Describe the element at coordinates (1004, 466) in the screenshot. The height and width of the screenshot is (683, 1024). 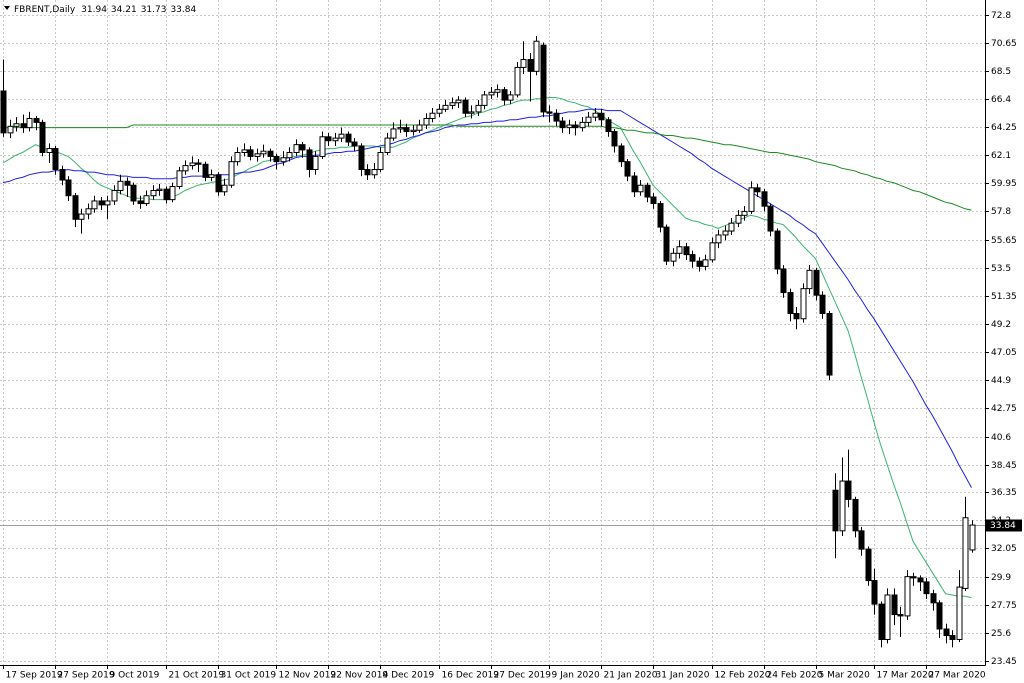
I see `y-tick-label: 38.45` at that location.